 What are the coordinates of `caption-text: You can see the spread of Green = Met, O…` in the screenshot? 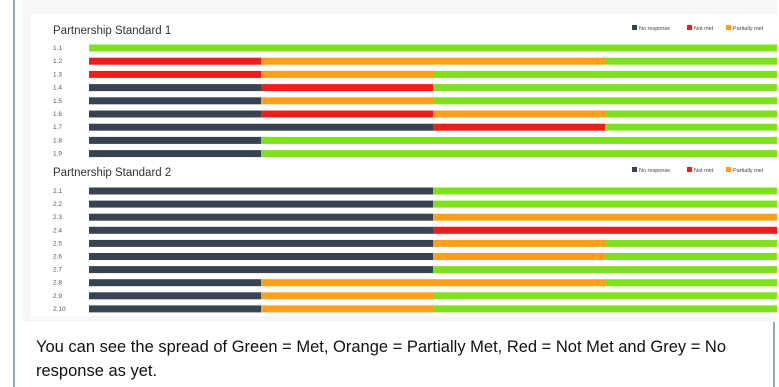 It's located at (381, 359).